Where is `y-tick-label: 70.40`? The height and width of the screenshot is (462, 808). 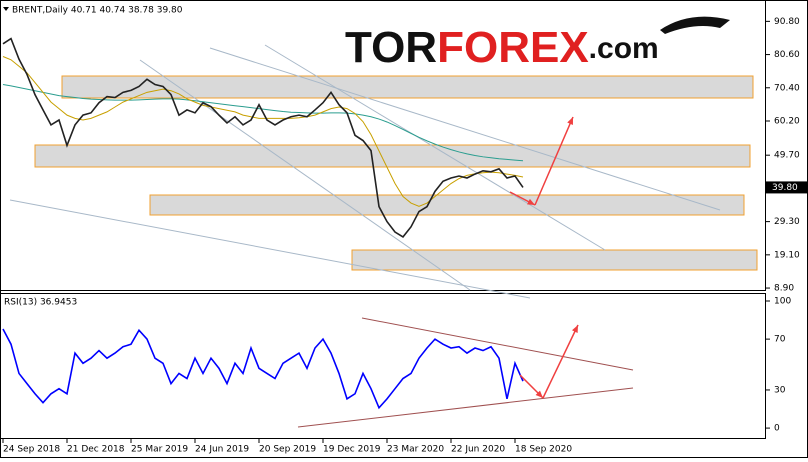
y-tick-label: 70.40 is located at coordinates (787, 88).